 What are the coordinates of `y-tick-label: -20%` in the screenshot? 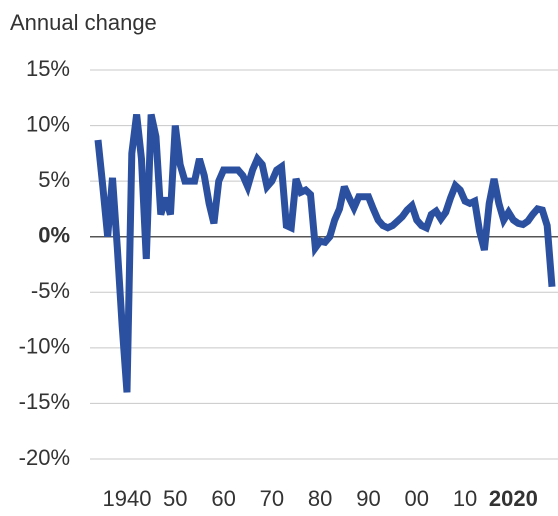 It's located at (44, 457).